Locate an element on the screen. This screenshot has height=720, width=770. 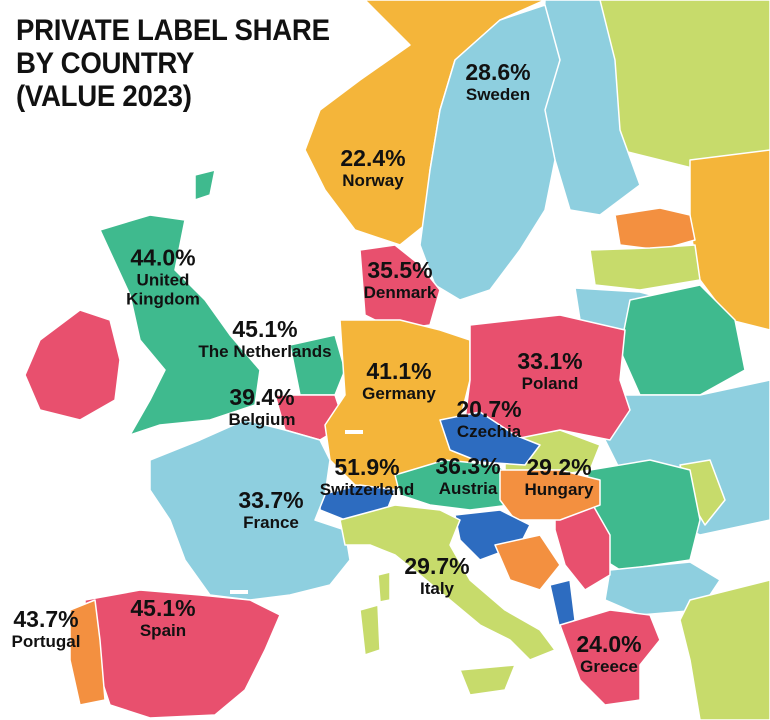
value-switzerland: 51.9% is located at coordinates (367, 467).